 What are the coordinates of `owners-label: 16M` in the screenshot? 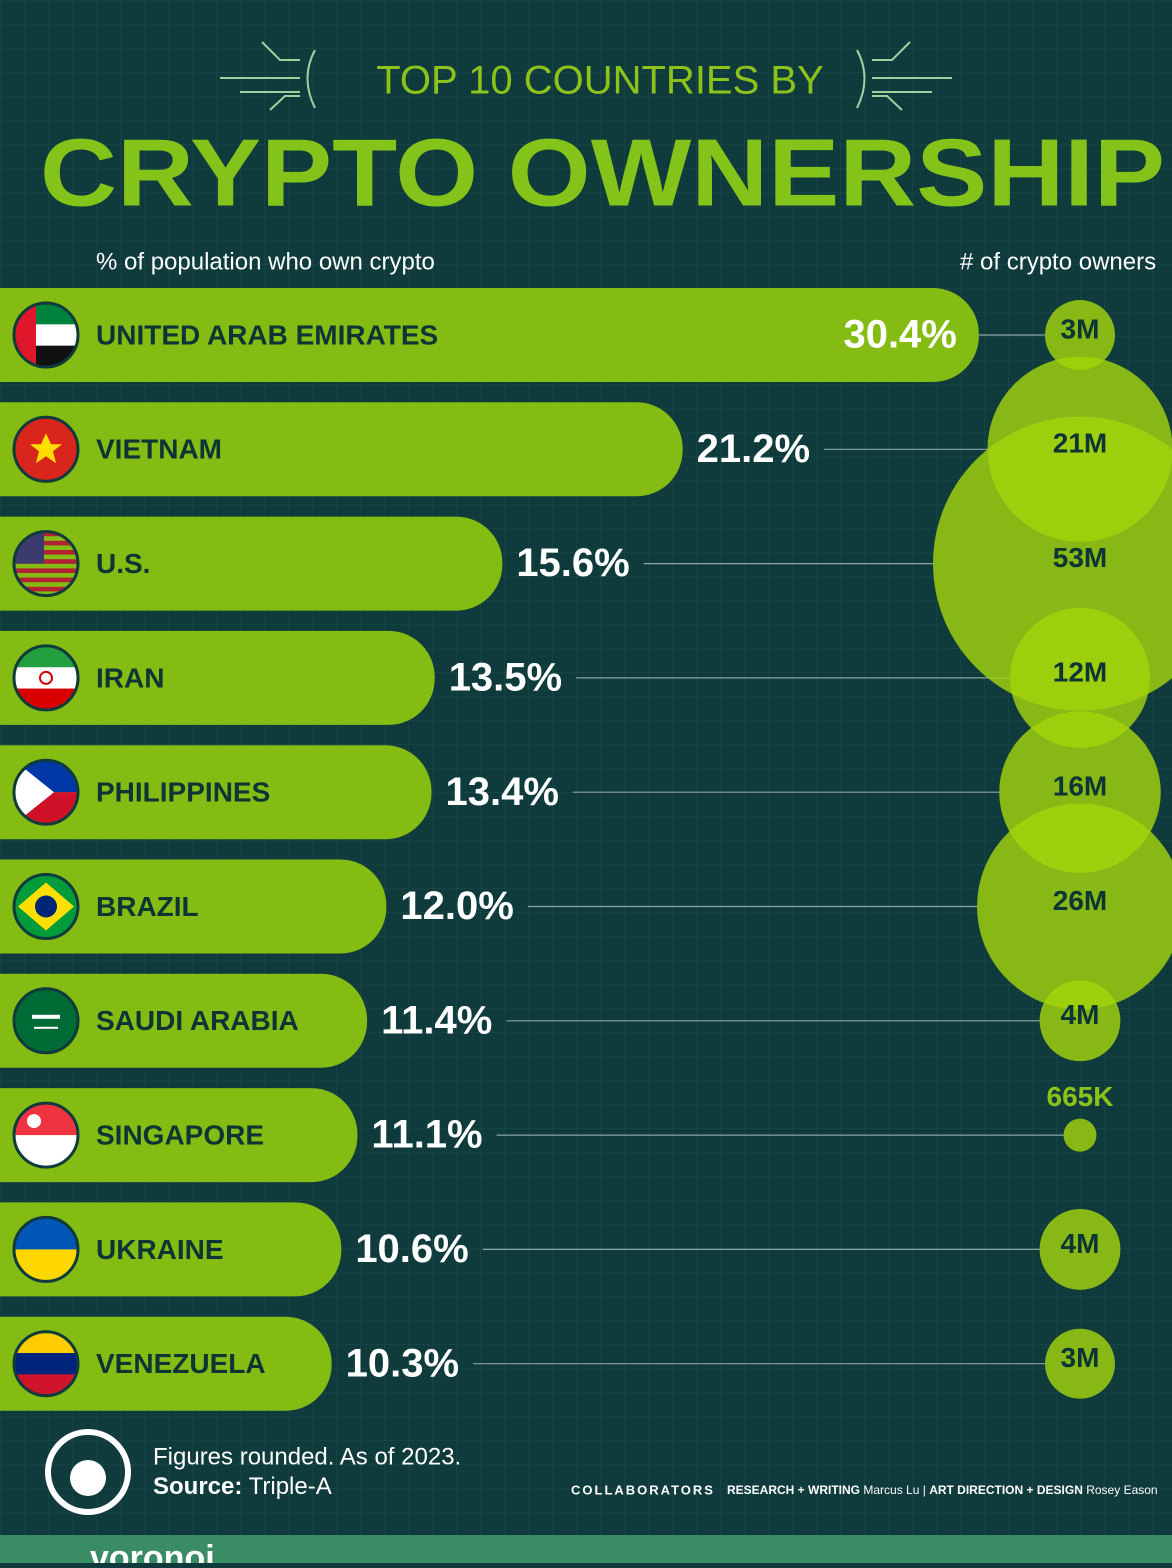 It's located at (1080, 786).